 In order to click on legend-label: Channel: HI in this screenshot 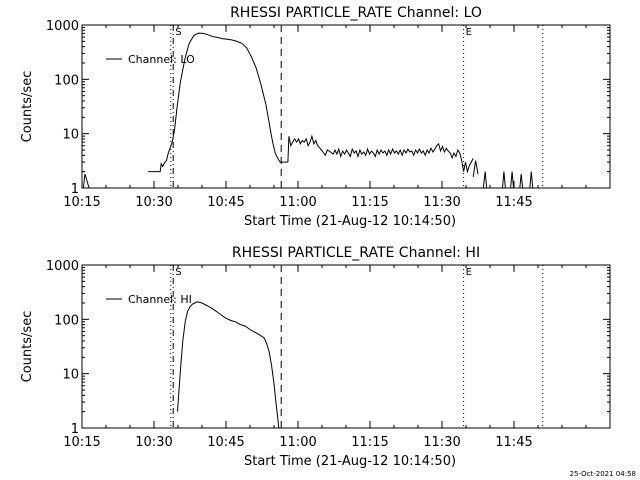, I will do `click(160, 299)`.